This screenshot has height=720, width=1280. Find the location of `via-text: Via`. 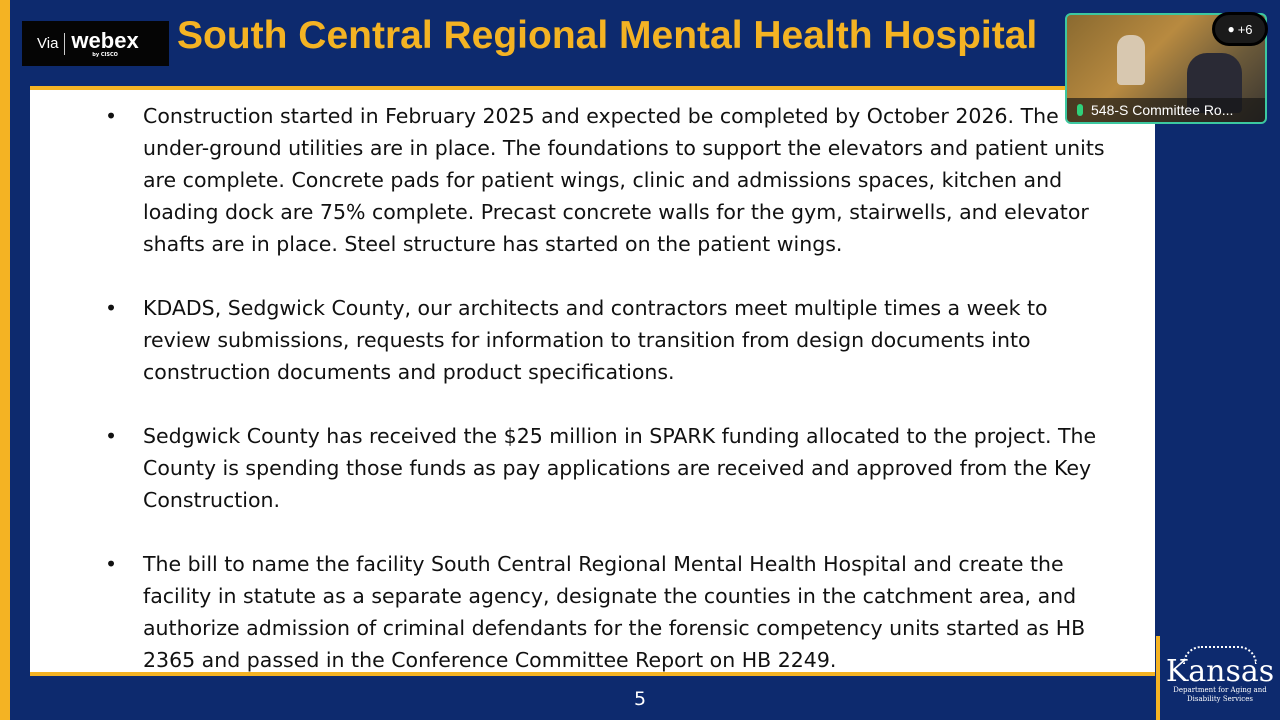

via-text: Via is located at coordinates (48, 43).